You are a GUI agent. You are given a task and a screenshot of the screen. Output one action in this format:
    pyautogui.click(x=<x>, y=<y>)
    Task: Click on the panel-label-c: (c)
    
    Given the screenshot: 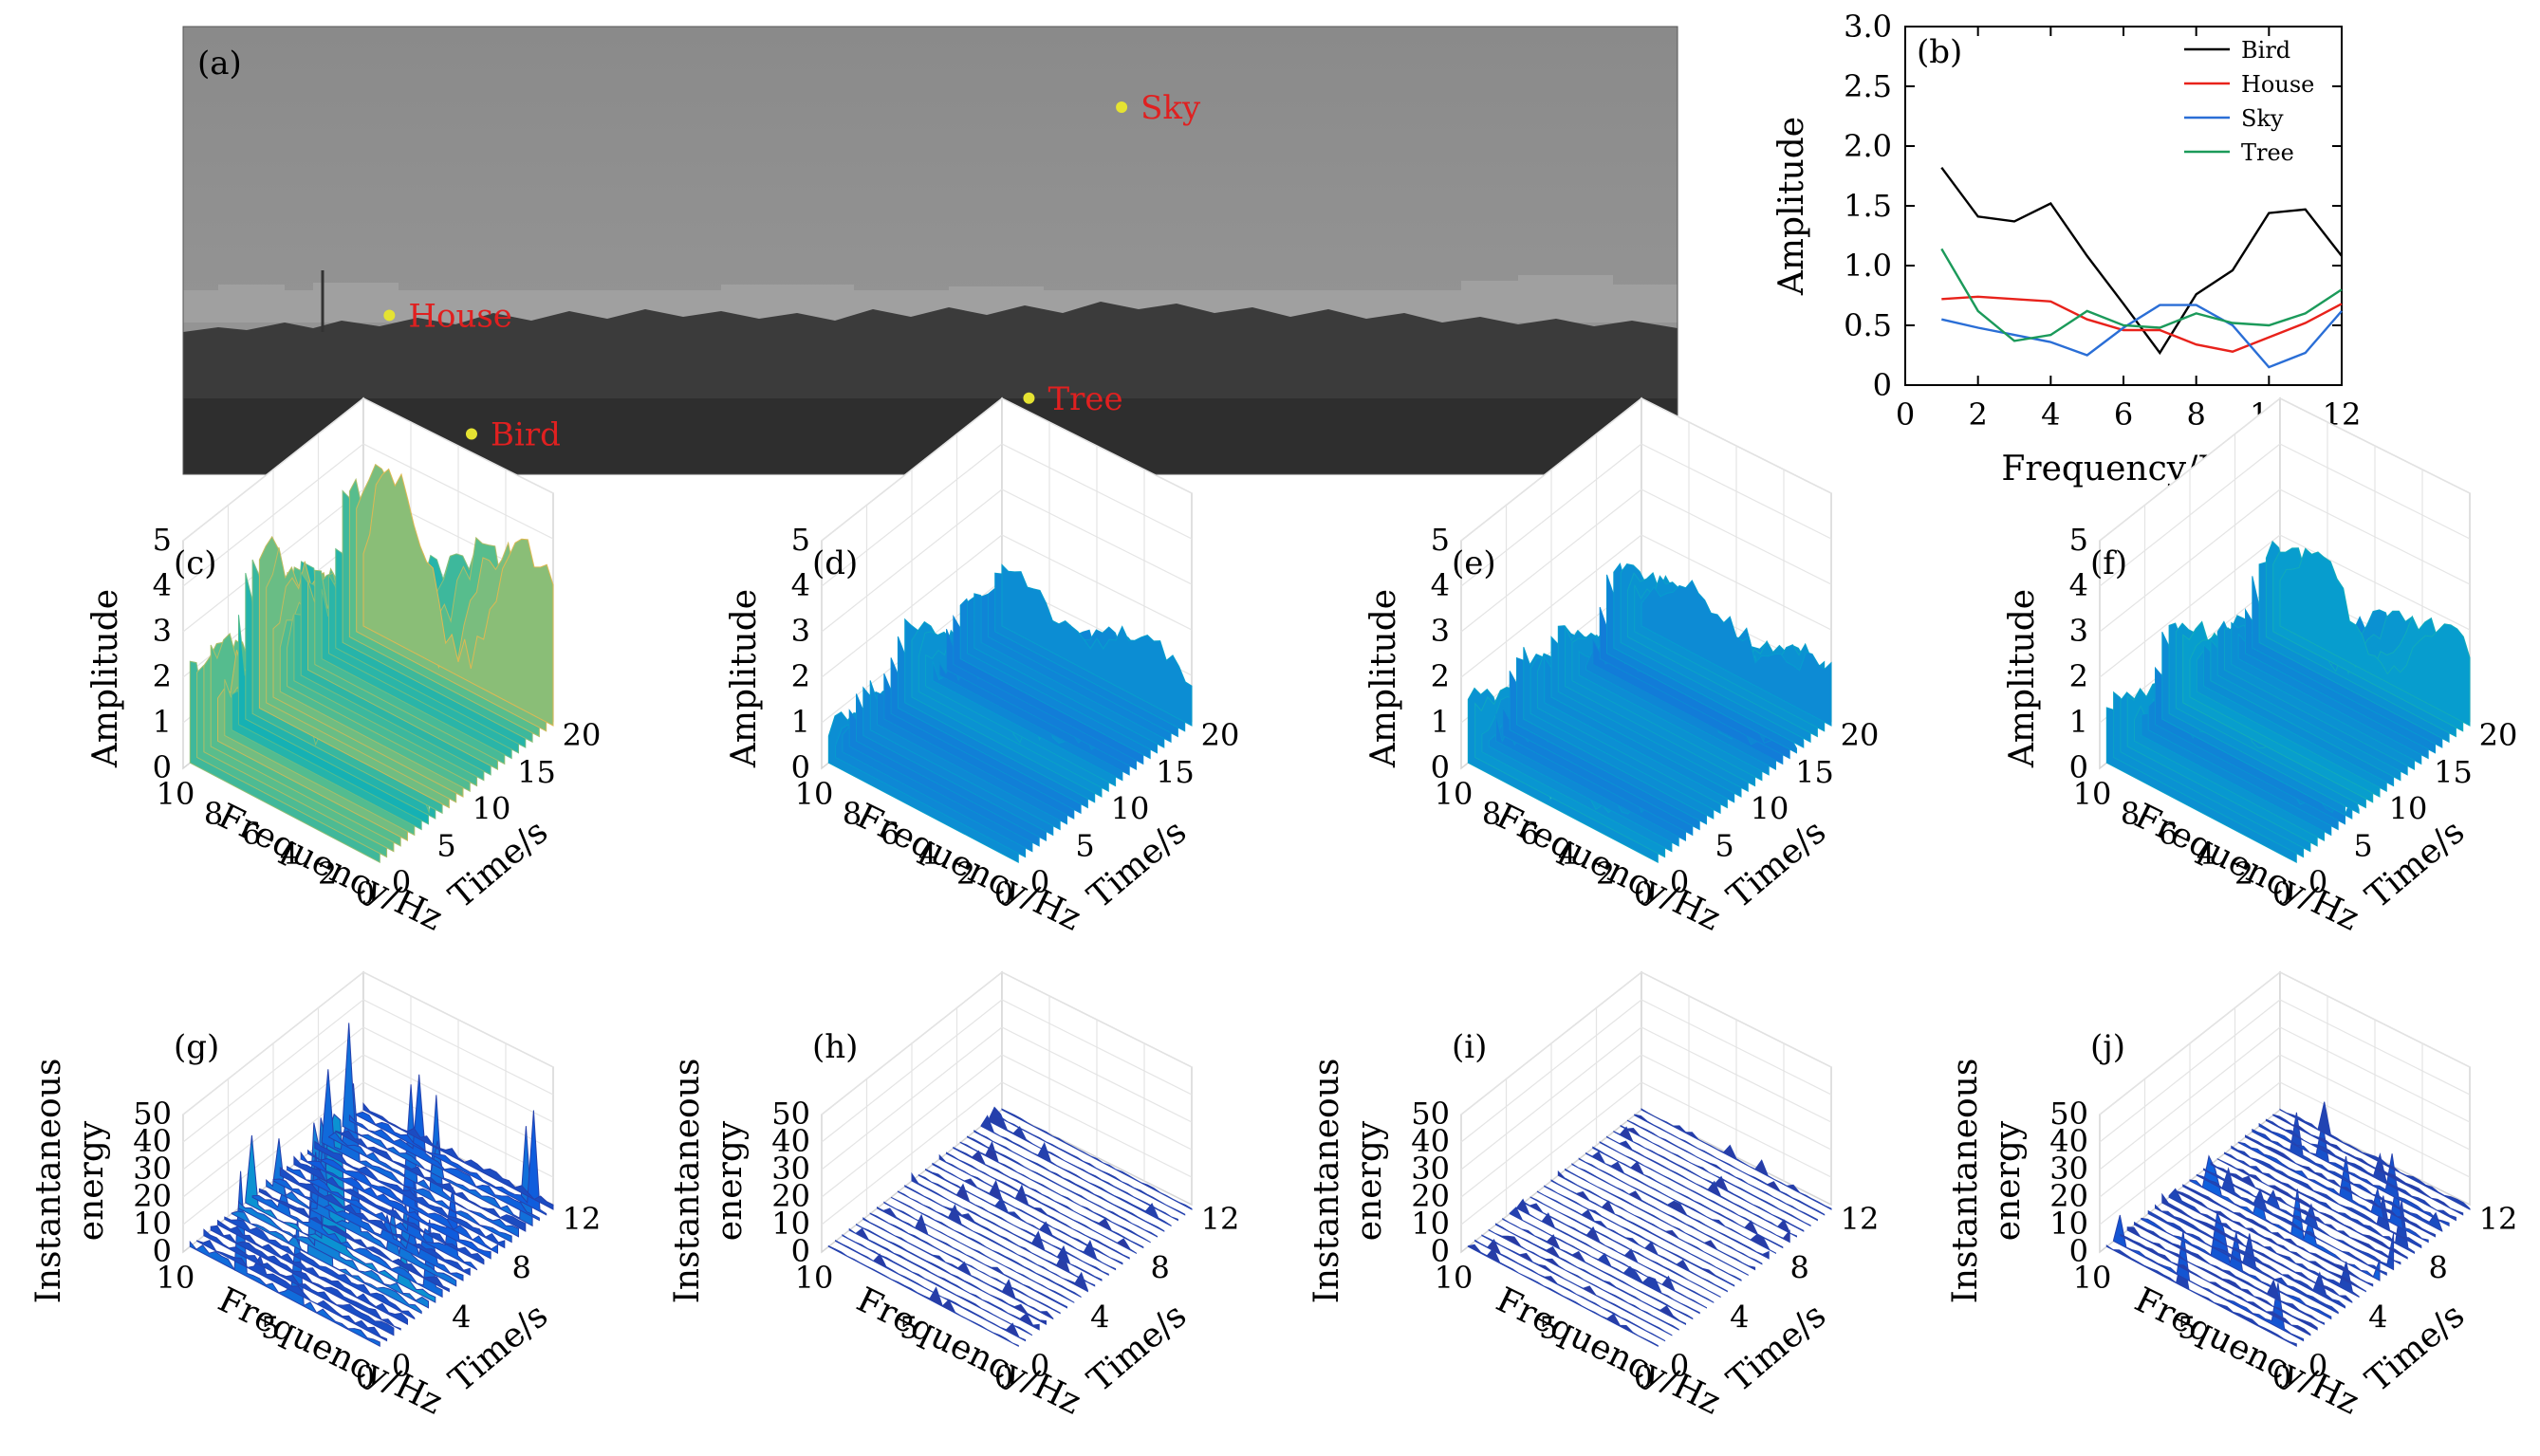 What is the action you would take?
    pyautogui.click(x=195, y=563)
    